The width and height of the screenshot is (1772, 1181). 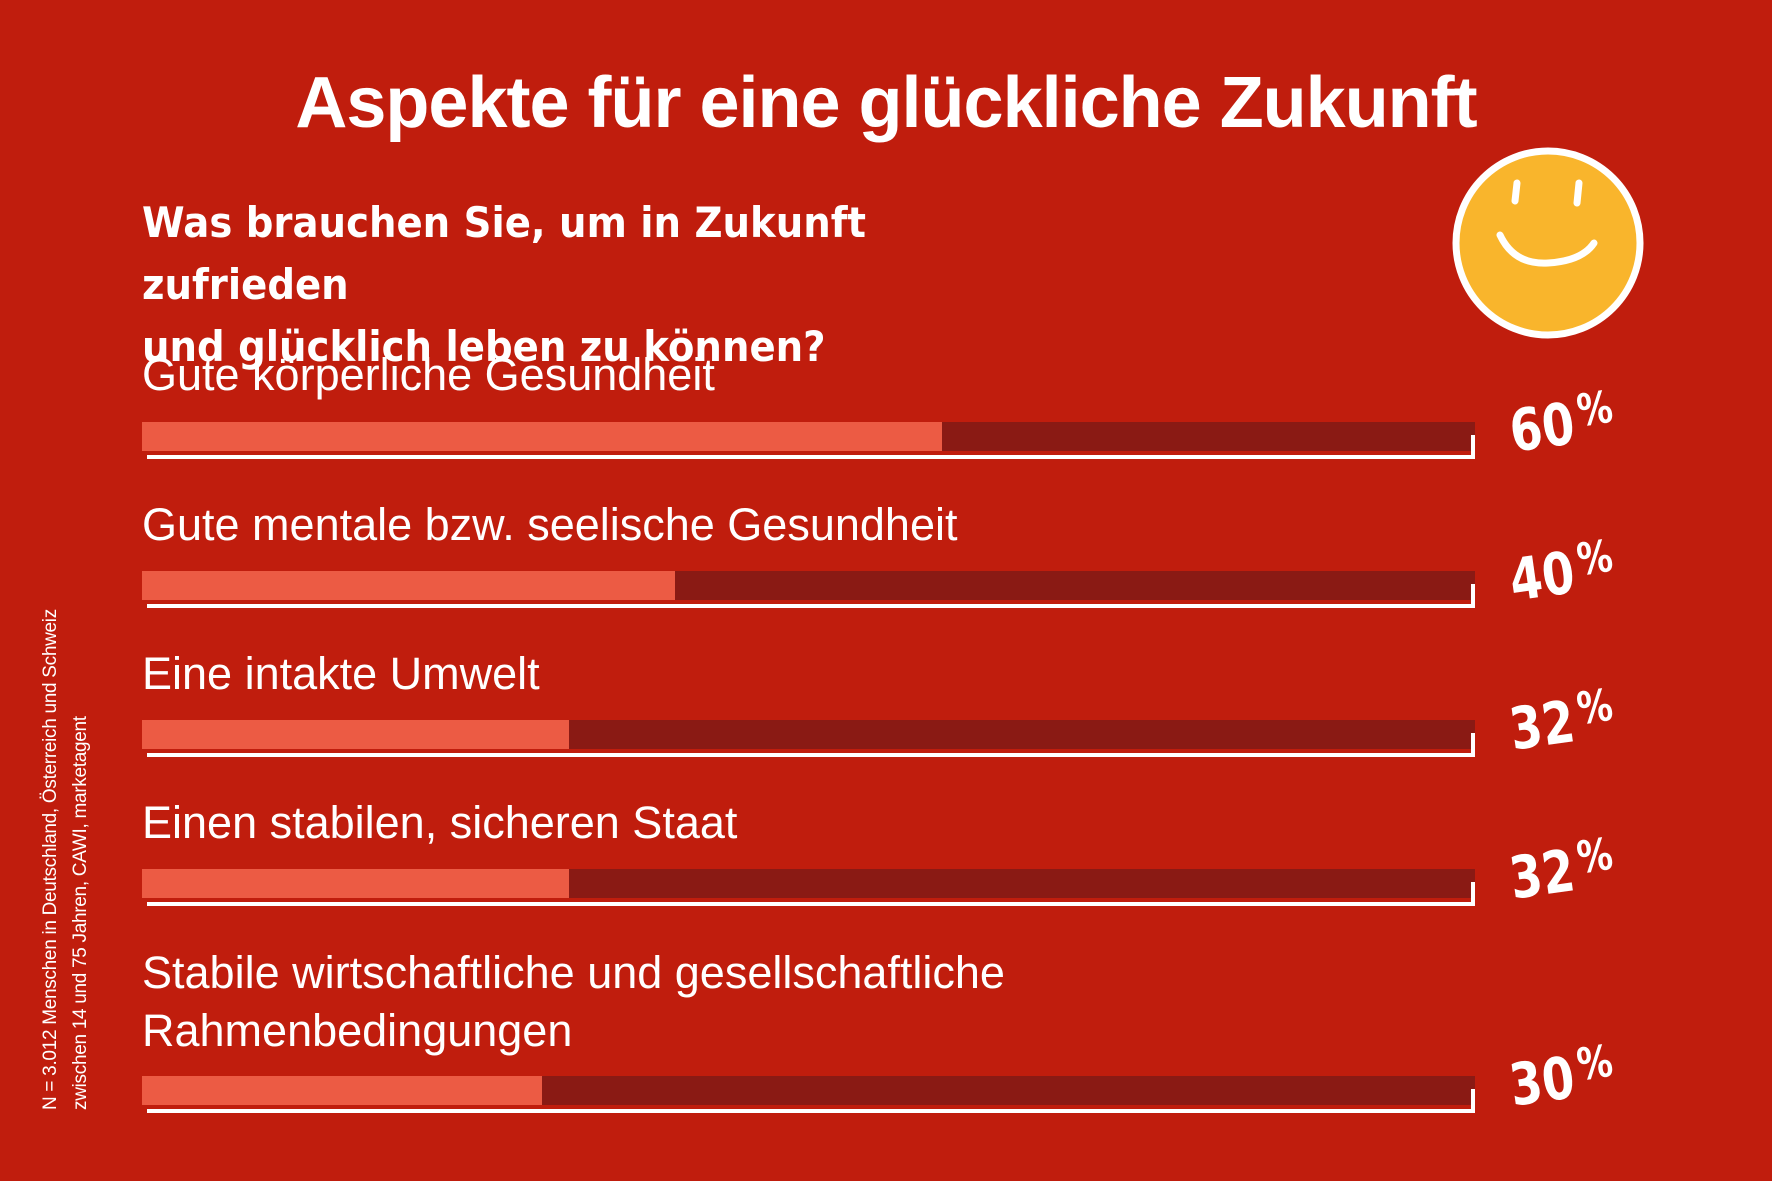 What do you see at coordinates (1578, 193) in the screenshot?
I see `smiley-right-eye` at bounding box center [1578, 193].